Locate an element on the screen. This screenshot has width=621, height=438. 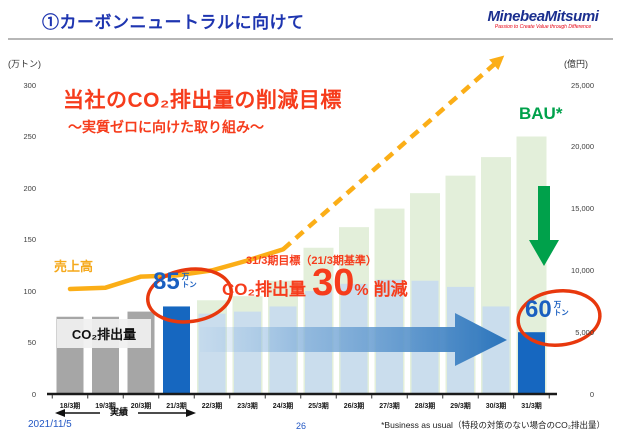
footer-date: 2021/11/5 is located at coordinates (50, 424).